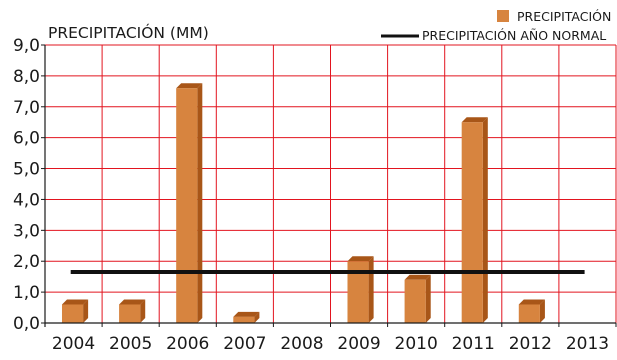 This screenshot has width=617, height=360. What do you see at coordinates (26, 108) in the screenshot?
I see `y-tick-label: 7,0` at bounding box center [26, 108].